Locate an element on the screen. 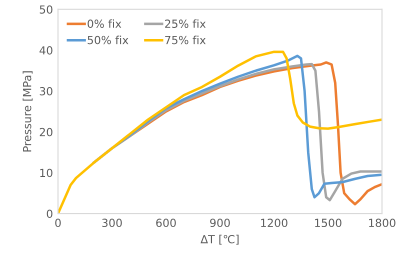 Image resolution: width=400 pixels, height=267 pixels. y-tick-label: 20 is located at coordinates (46, 132).